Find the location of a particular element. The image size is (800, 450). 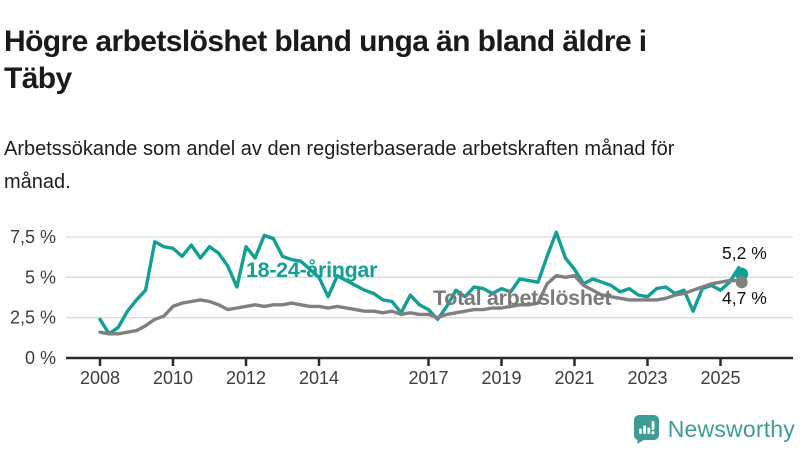

series-end-dot-total is located at coordinates (741, 282).